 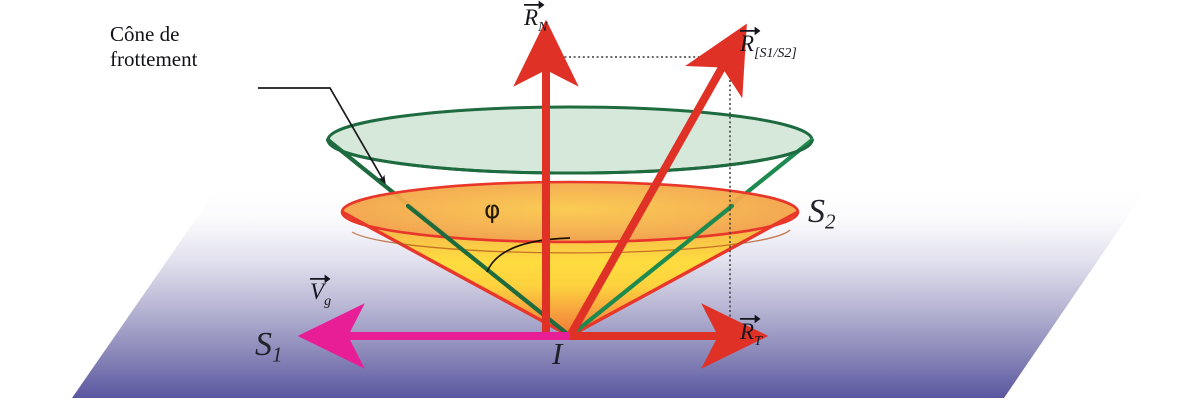 What do you see at coordinates (656, 180) in the screenshot?
I see `vector-r-s1s2-arrow` at bounding box center [656, 180].